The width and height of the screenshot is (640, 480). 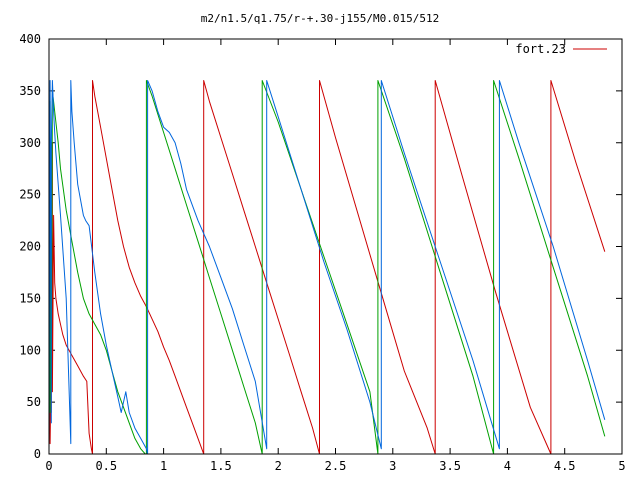 What do you see at coordinates (565, 466) in the screenshot?
I see `x-tick-label: 4.5` at bounding box center [565, 466].